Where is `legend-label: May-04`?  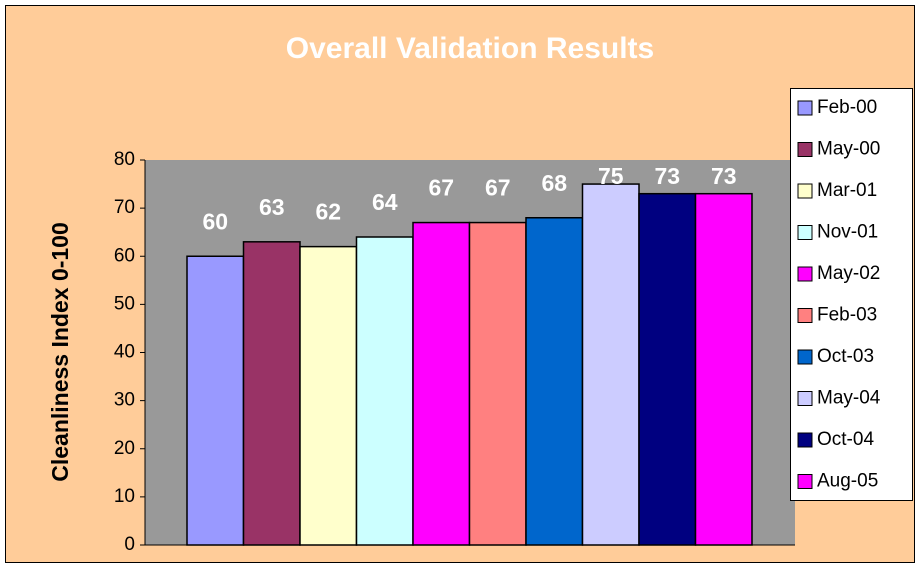 legend-label: May-04 is located at coordinates (849, 398).